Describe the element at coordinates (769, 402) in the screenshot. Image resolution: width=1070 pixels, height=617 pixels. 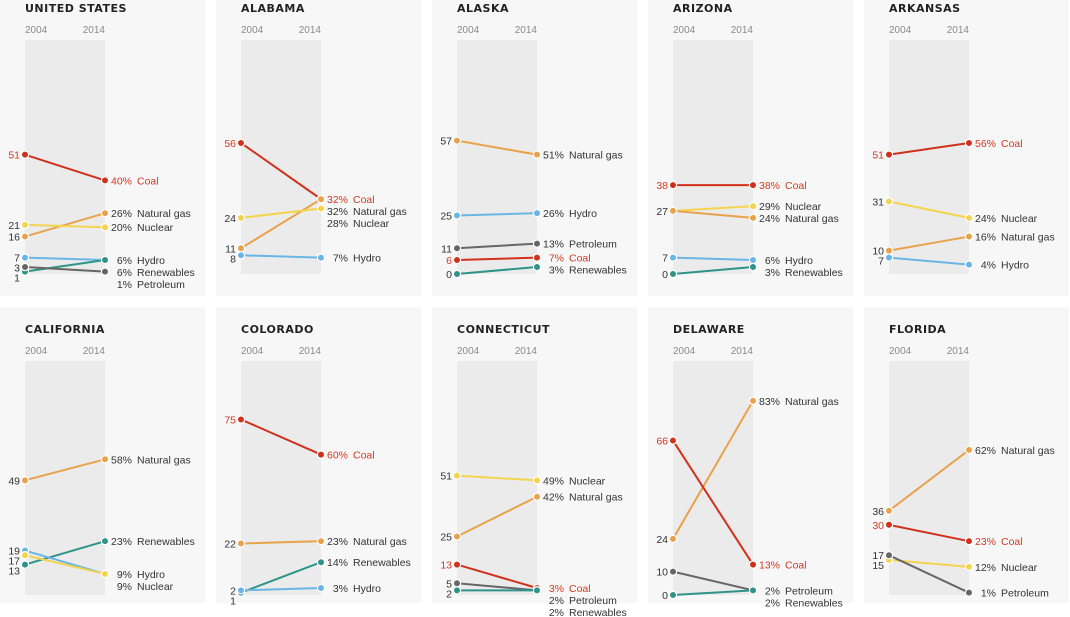
I see `end-value-label: 83%` at that location.